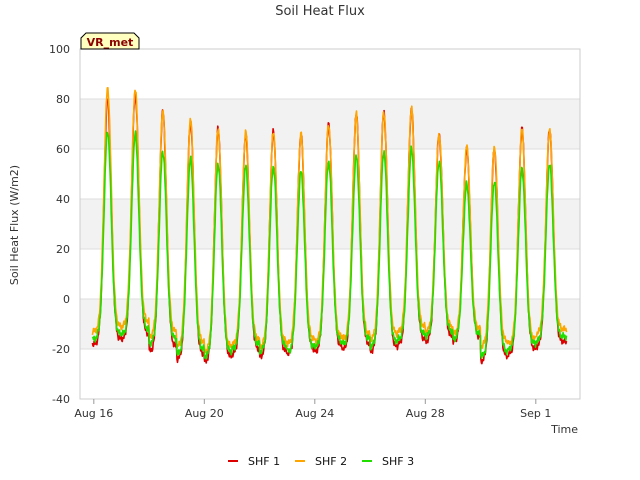 Image resolution: width=640 pixels, height=480 pixels. What do you see at coordinates (314, 413) in the screenshot?
I see `x-tick-label: Aug 24` at bounding box center [314, 413].